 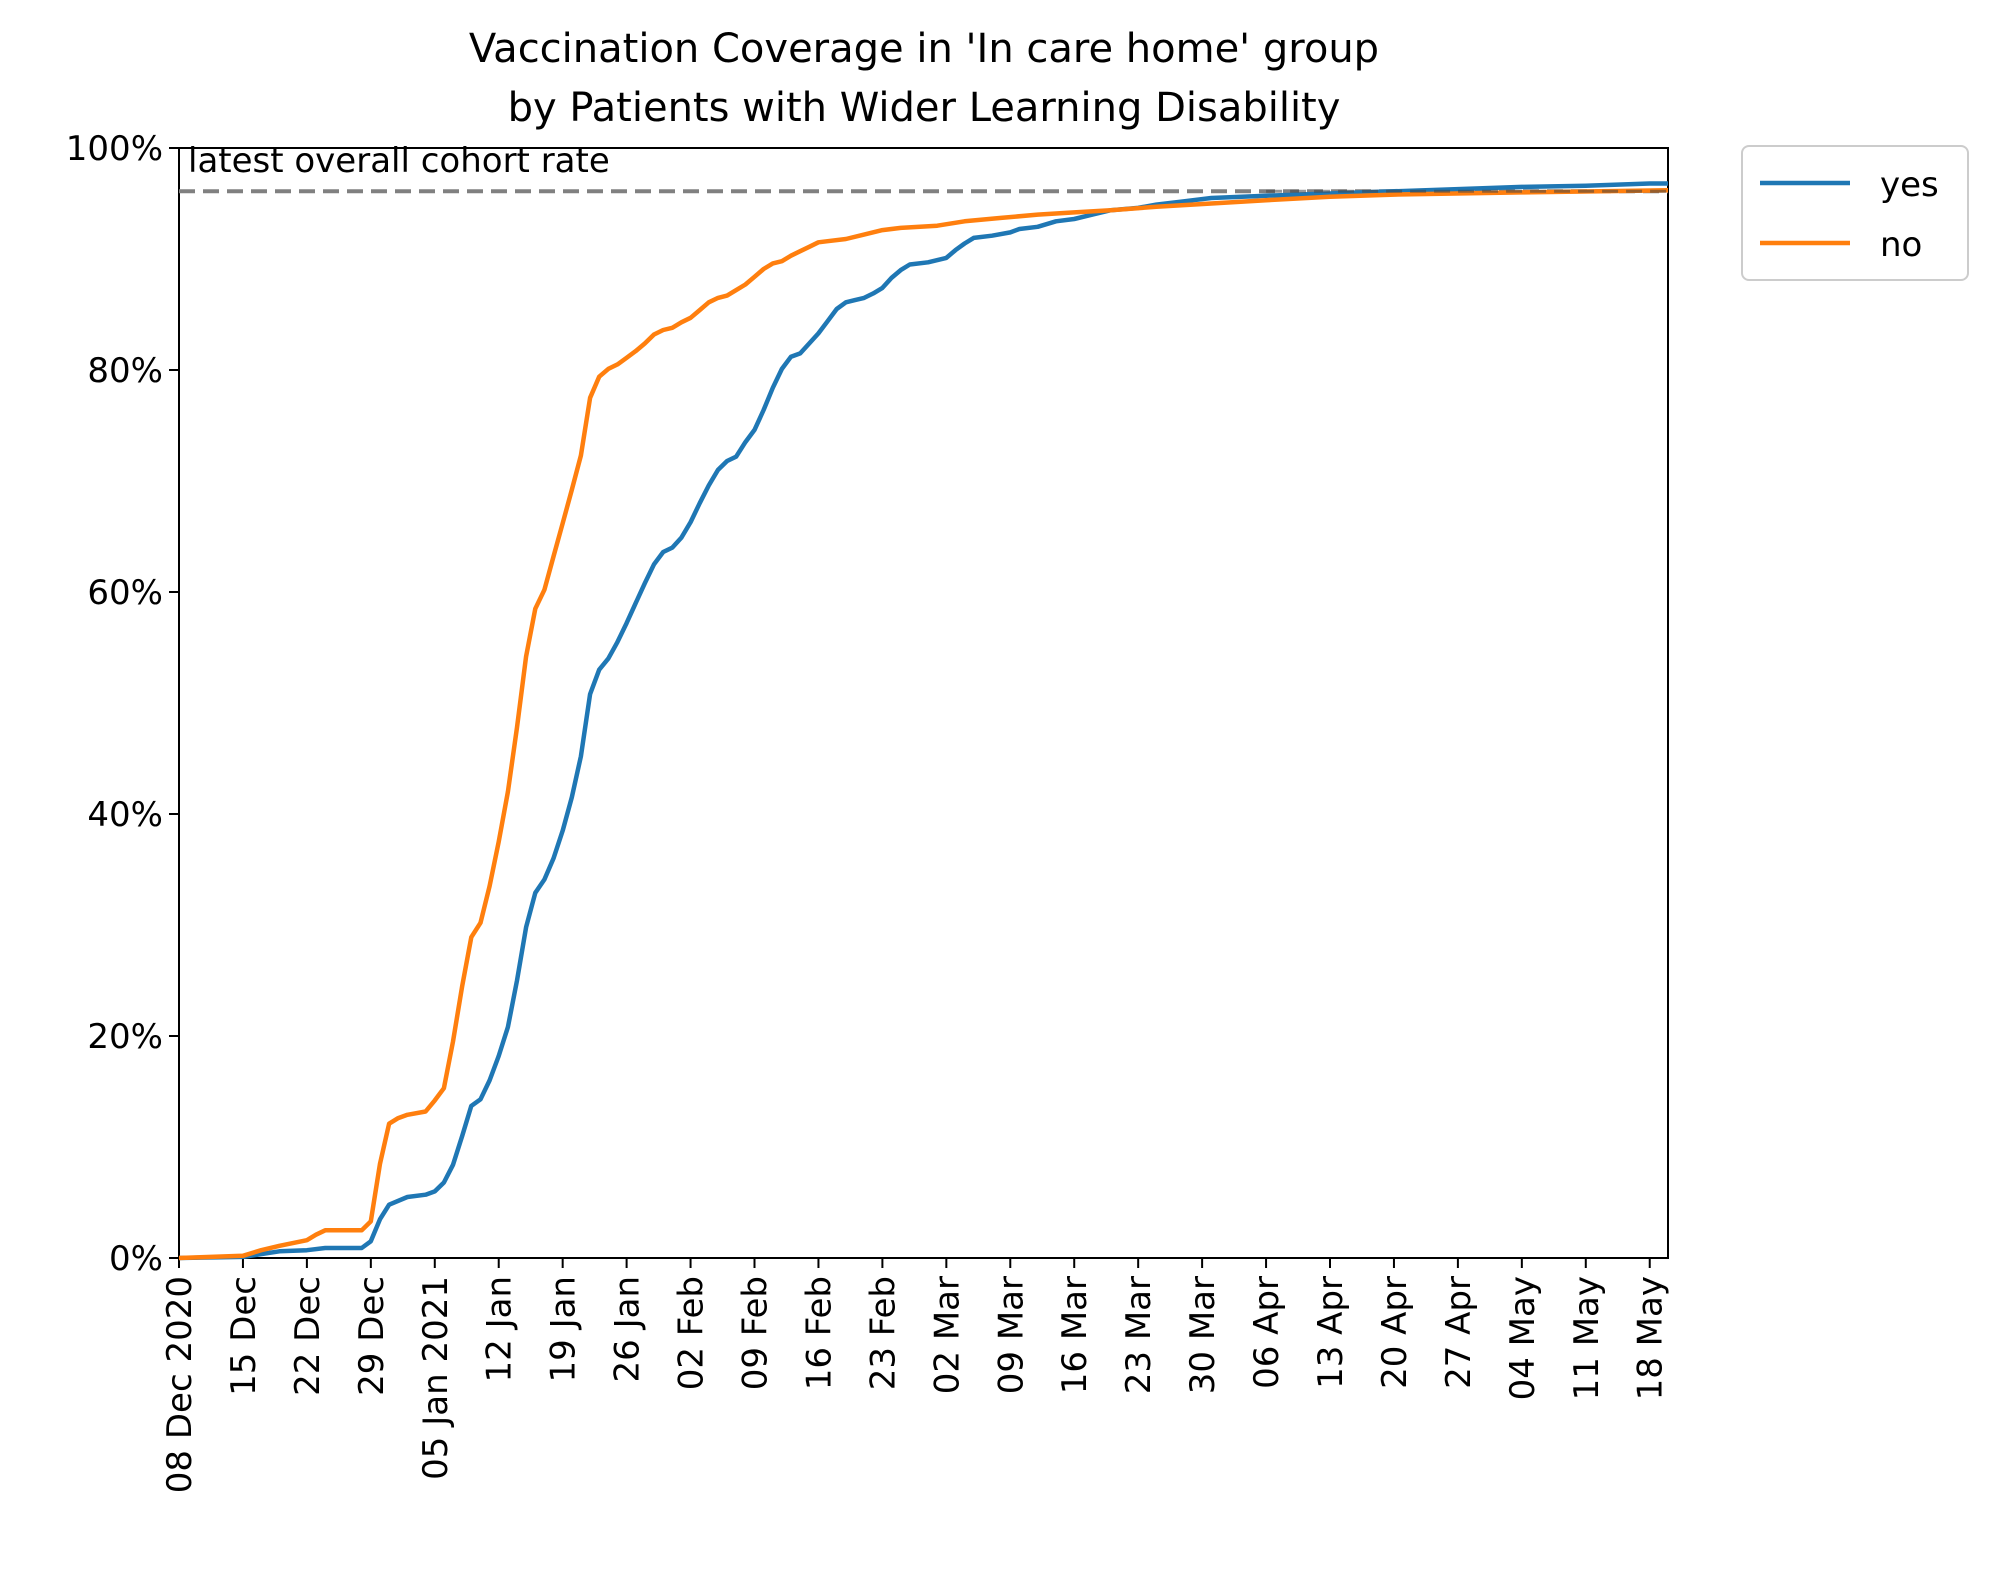 I want to click on y-tick-label: 80%, so click(x=125, y=371).